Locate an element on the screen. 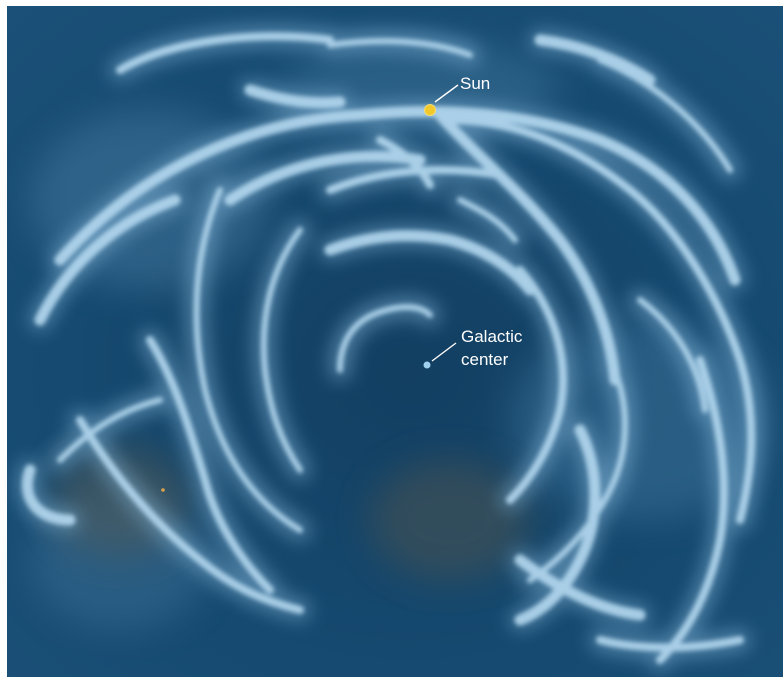  speck is located at coordinates (163, 490).